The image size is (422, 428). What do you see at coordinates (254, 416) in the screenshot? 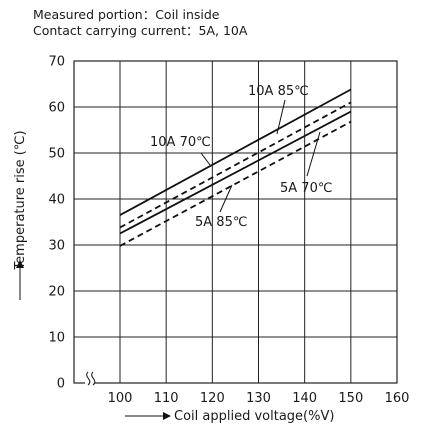
I see `x-axis-title: Coil applied voltage(%V)` at bounding box center [254, 416].